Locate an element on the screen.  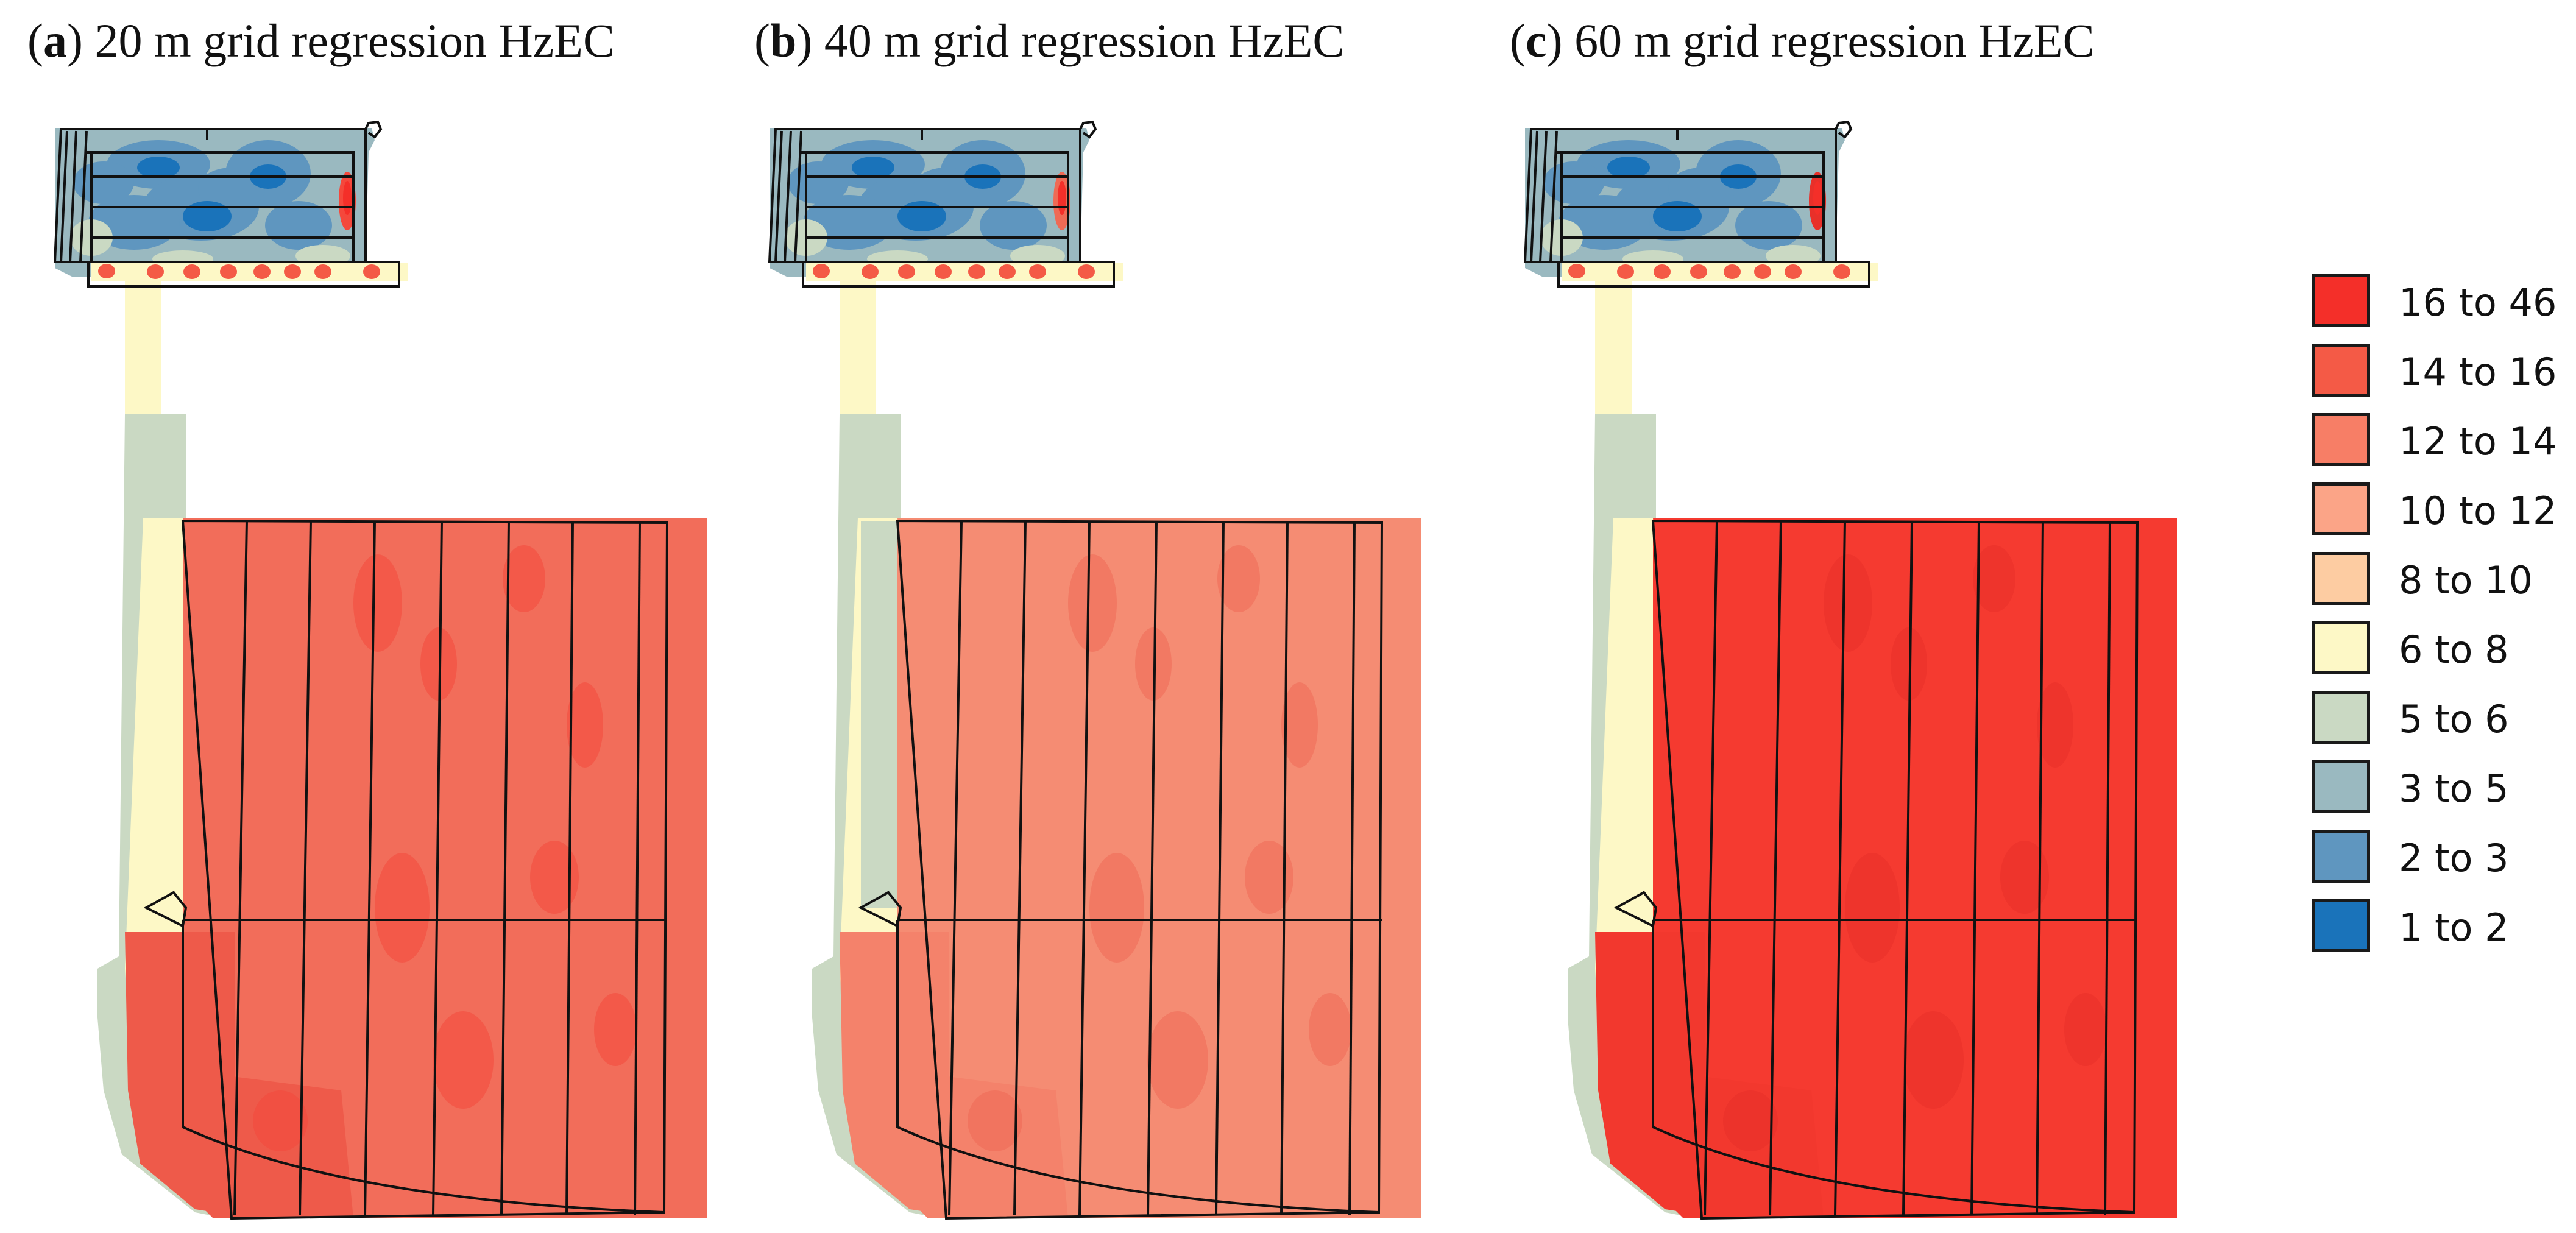
panel-title-c: (c) 60 m grid regression HzEC is located at coordinates (1802, 40).